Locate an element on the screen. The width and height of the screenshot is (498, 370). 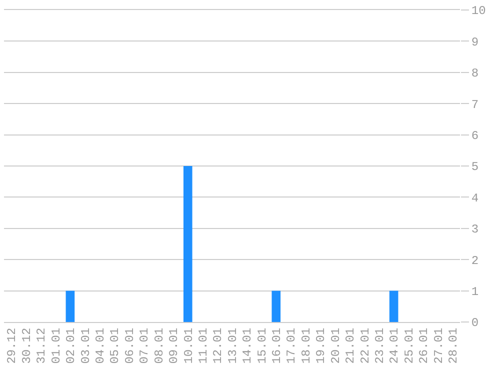
x-tick-label: 22.01 is located at coordinates (365, 346).